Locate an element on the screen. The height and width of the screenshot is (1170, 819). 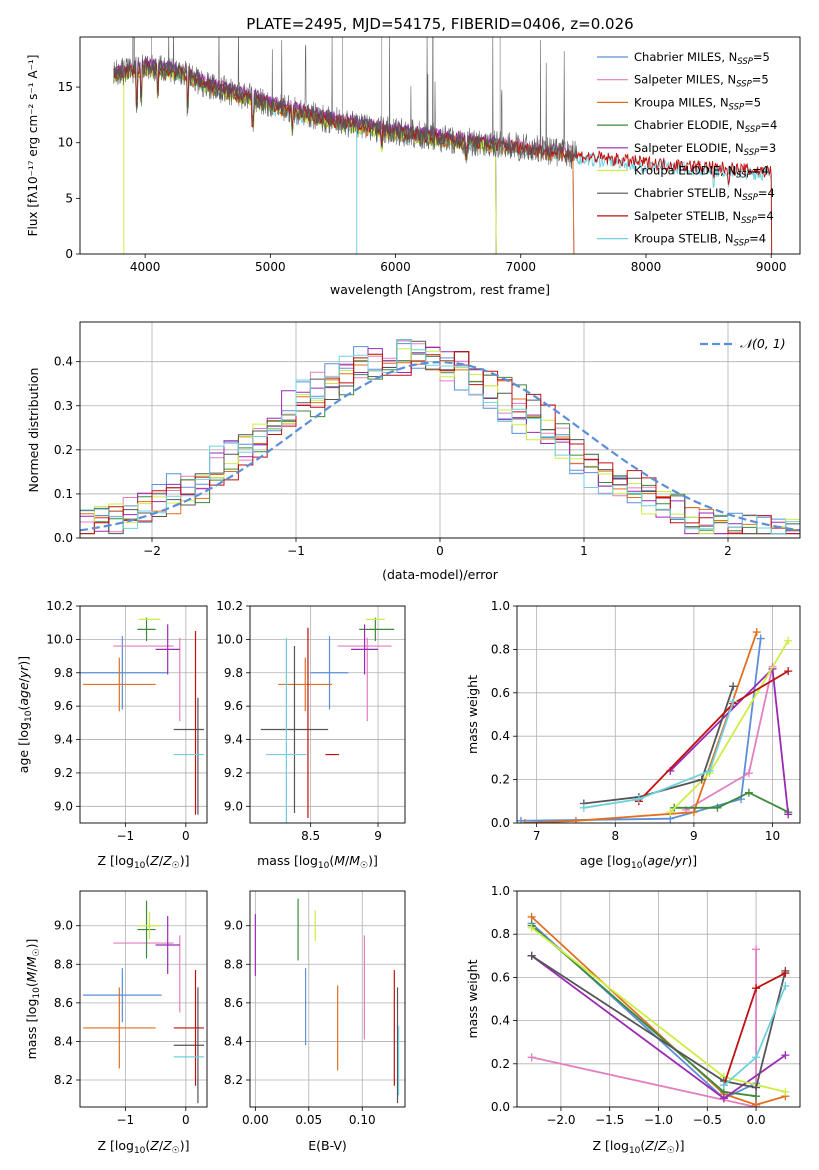
y-tick-label: 9.8 is located at coordinates (233, 673).